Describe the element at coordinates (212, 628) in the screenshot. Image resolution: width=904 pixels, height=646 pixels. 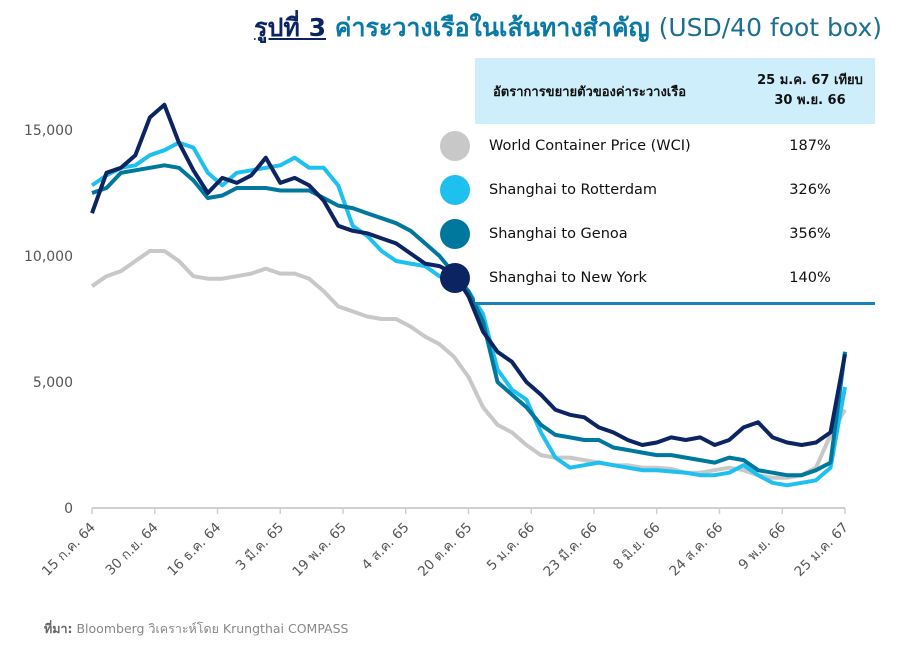
I see `source-text: Bloomberg วิเคราะห์โดย Krungthai COMPASS` at that location.